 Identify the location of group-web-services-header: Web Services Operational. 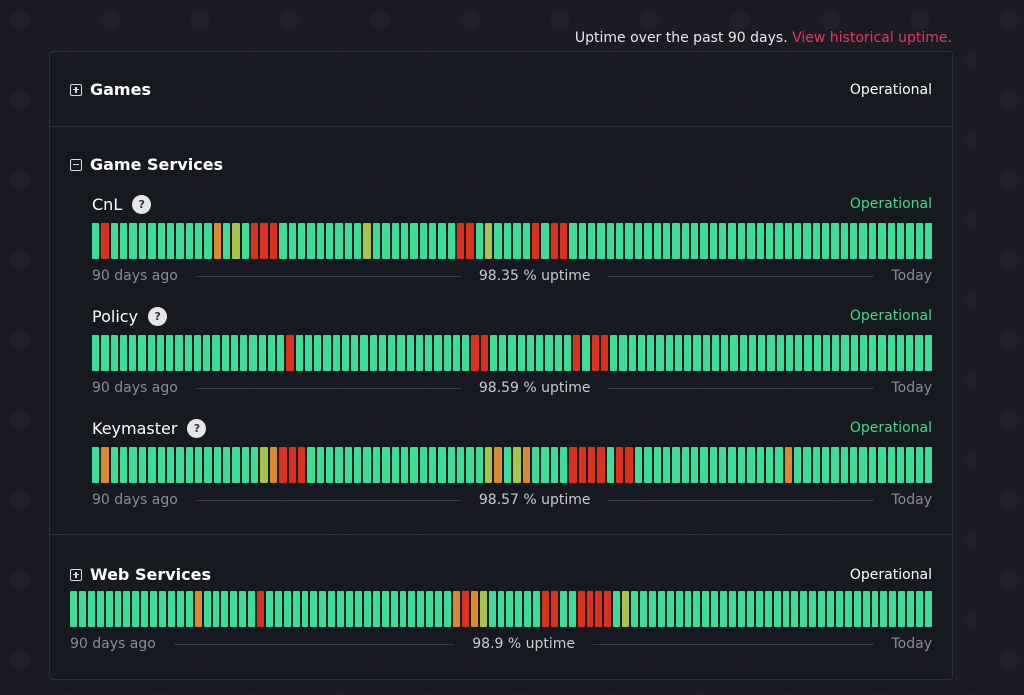
(501, 574).